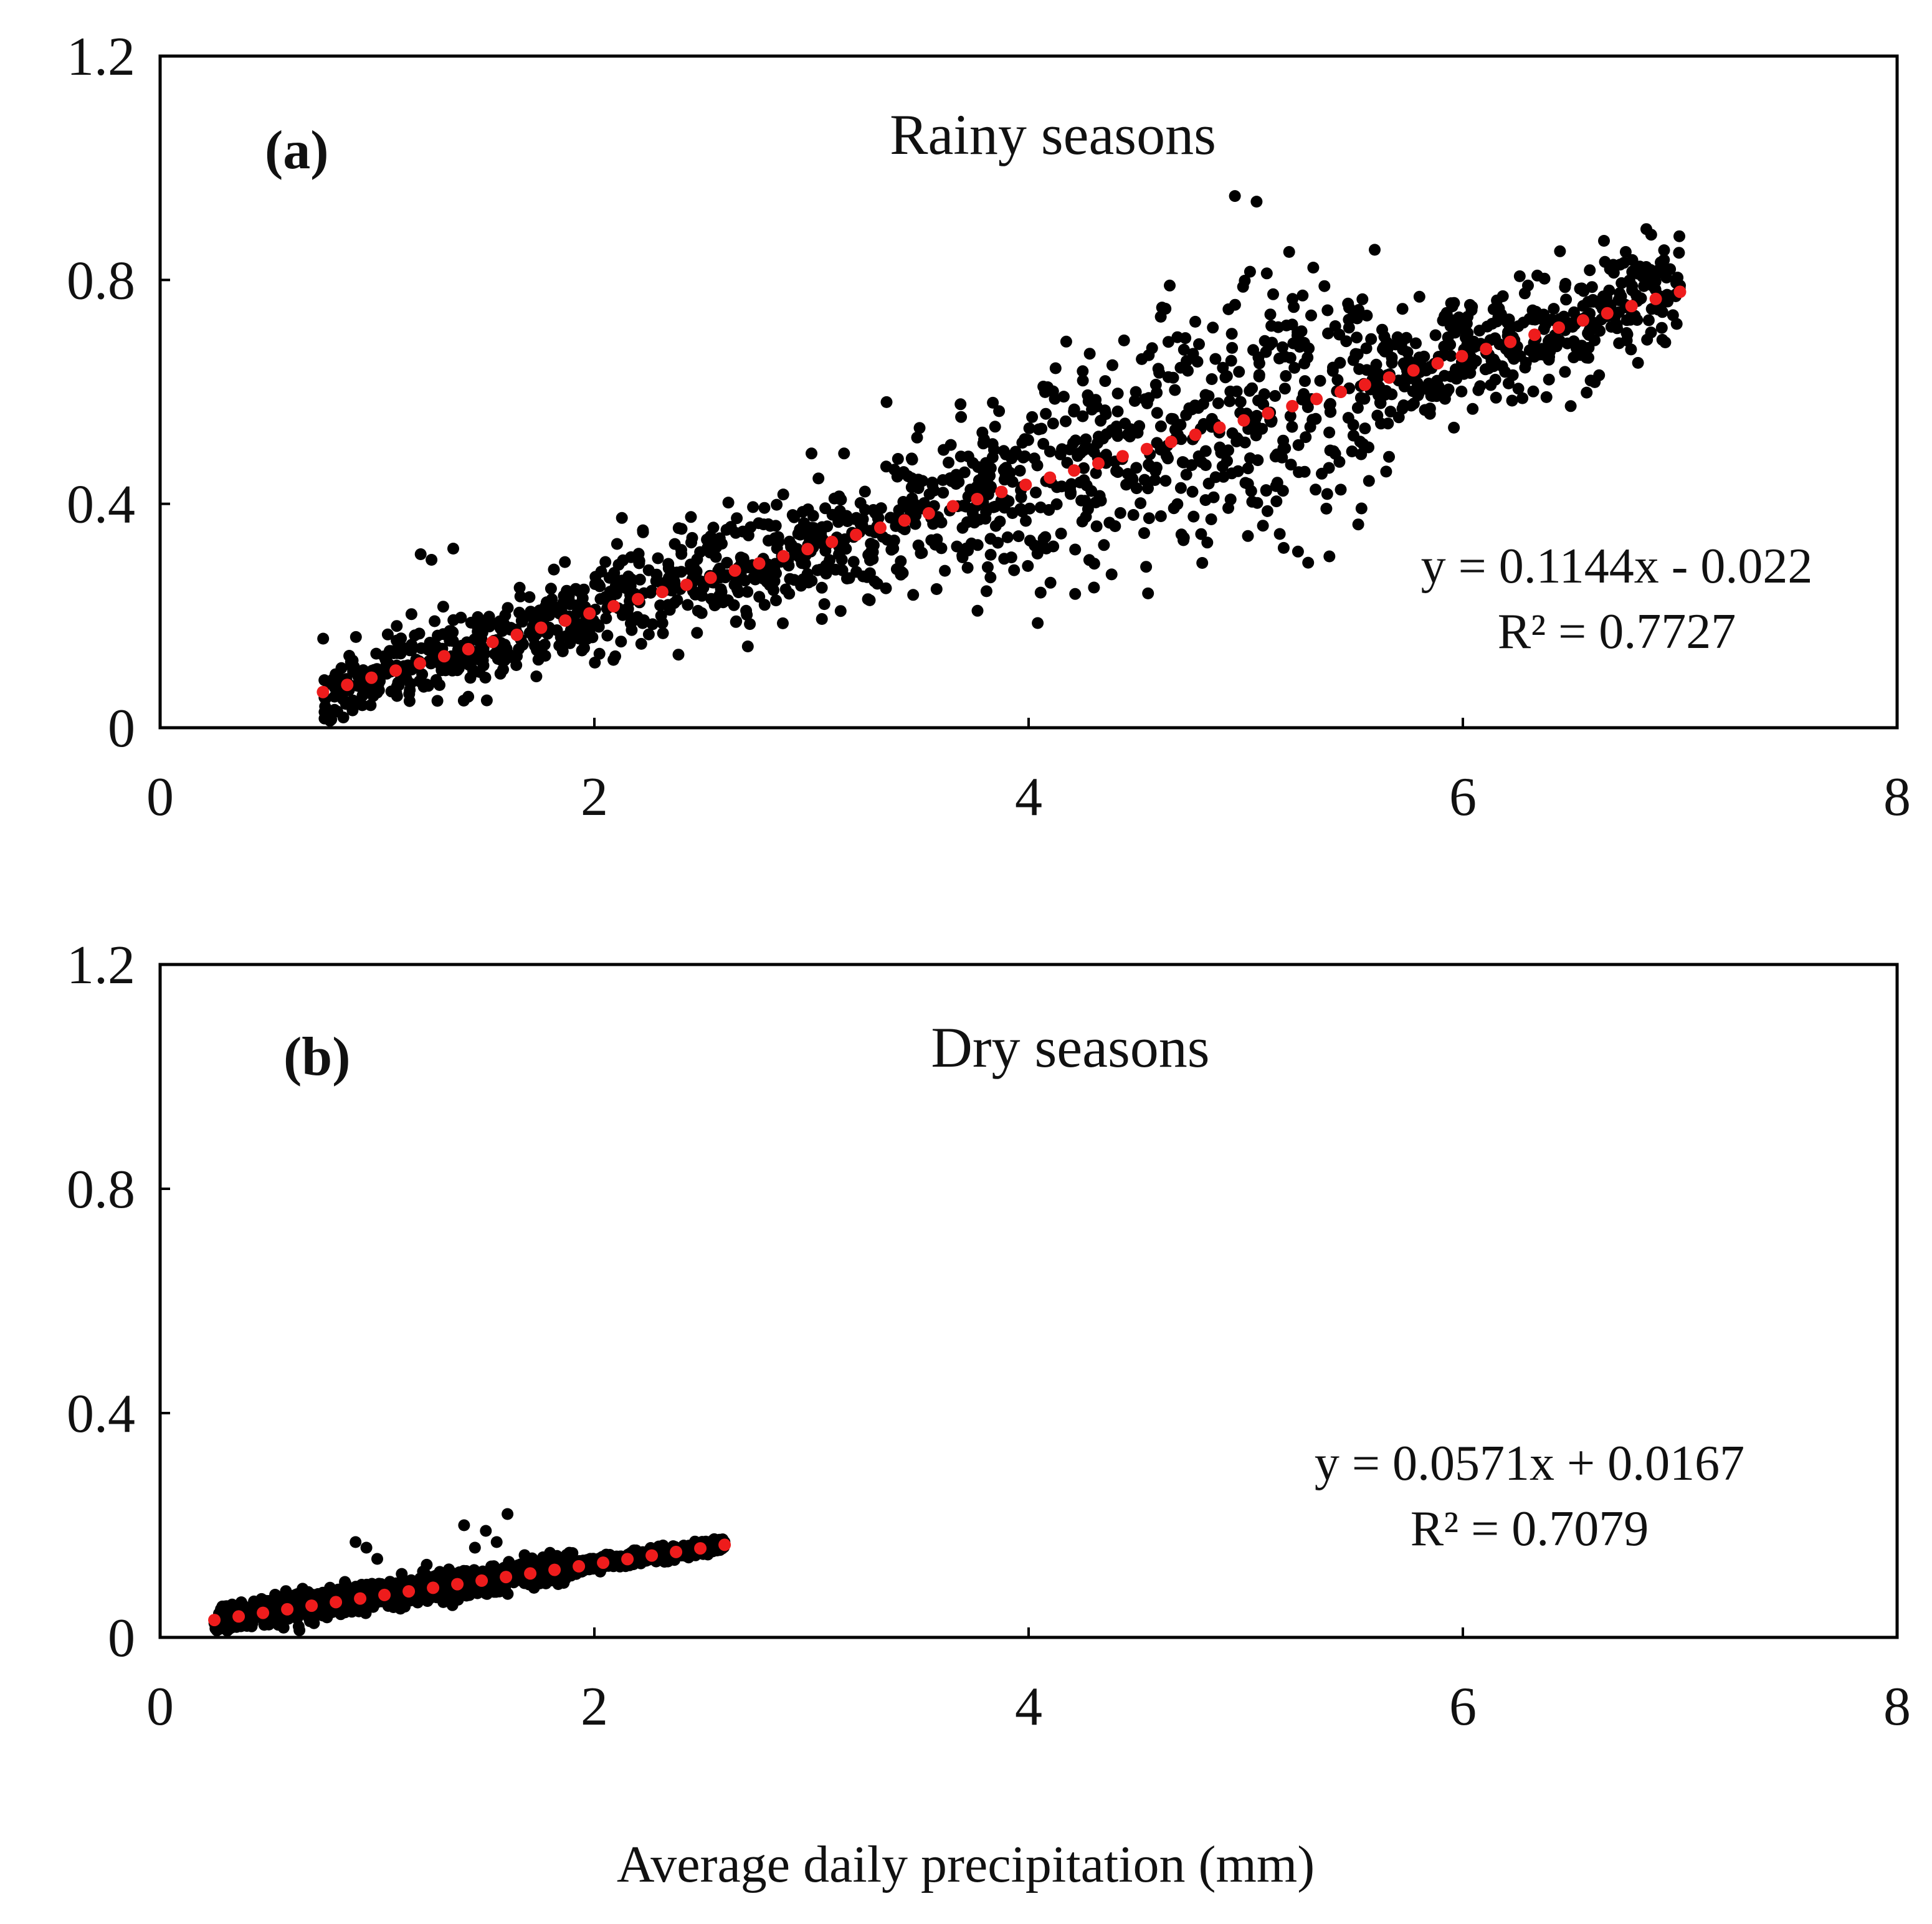  I want to click on y-tick-label: 1.2, so click(101, 966).